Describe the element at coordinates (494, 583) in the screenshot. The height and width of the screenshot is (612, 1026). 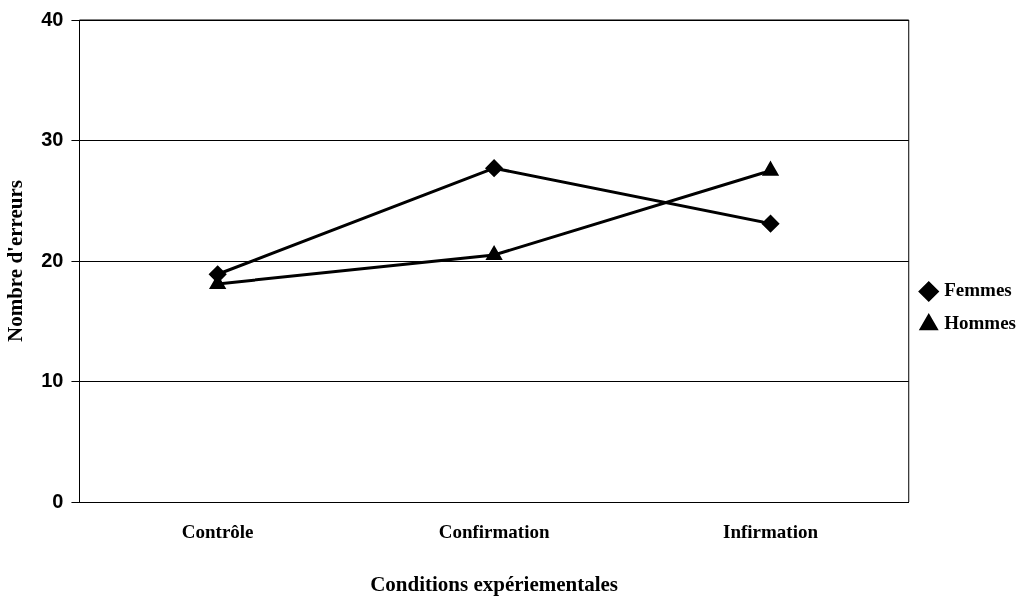
I see `x-axis-title: Conditions expériementales` at that location.